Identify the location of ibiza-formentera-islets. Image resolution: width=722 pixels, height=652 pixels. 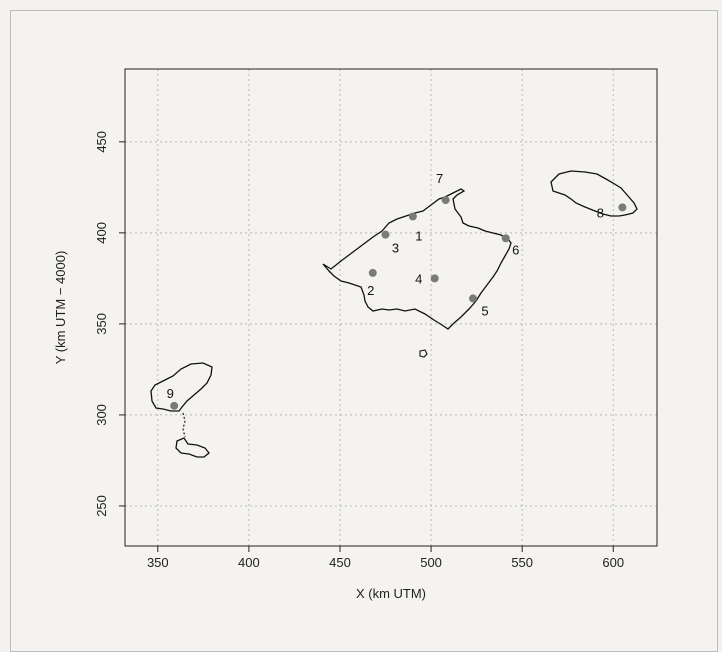
(184, 425).